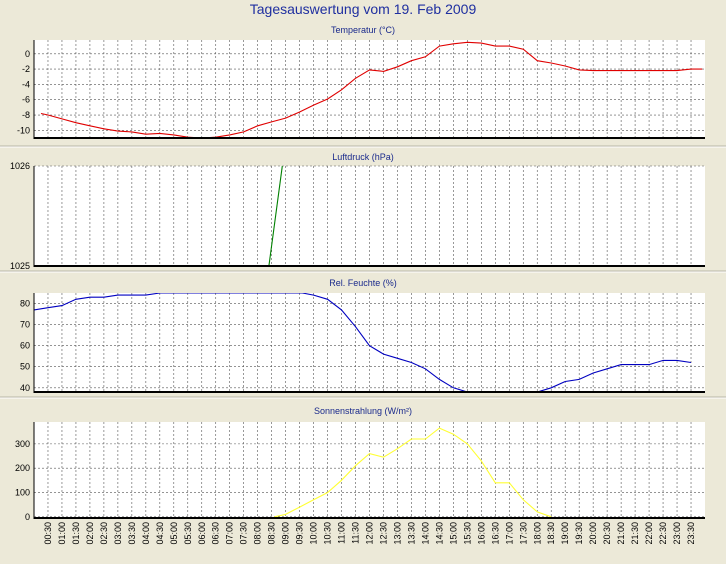  What do you see at coordinates (363, 411) in the screenshot?
I see `chart-title: Sonnenstrahlung (W/m²)` at bounding box center [363, 411].